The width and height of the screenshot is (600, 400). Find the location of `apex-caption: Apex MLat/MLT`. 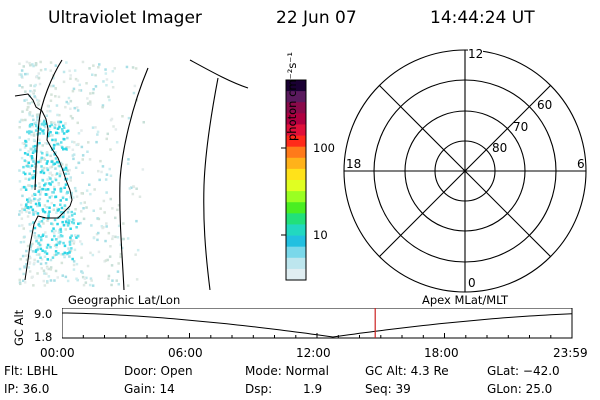

apex-caption: Apex MLat/MLT is located at coordinates (465, 300).